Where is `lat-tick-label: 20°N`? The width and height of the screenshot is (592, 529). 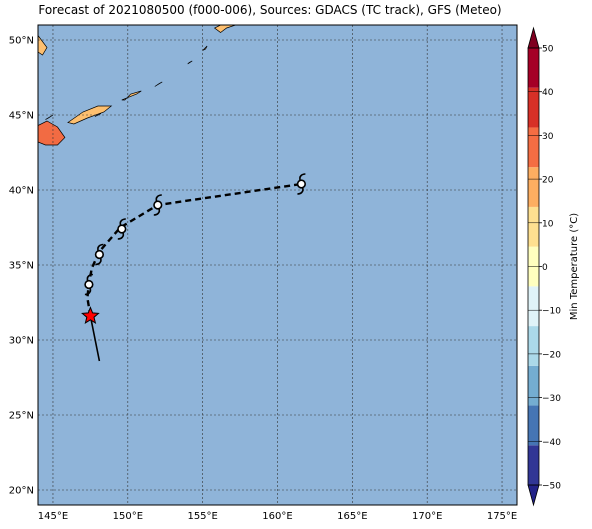
lat-tick-label: 20°N is located at coordinates (21, 491).